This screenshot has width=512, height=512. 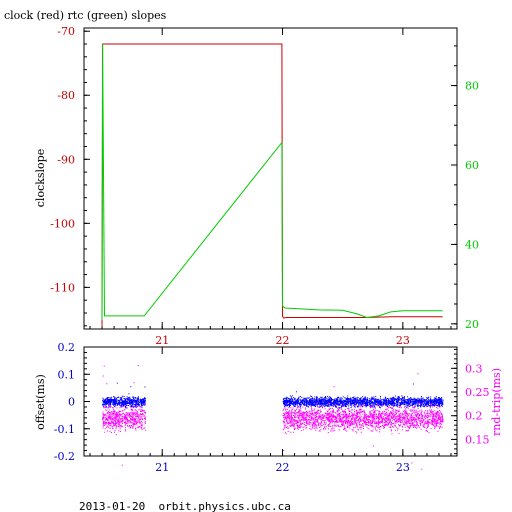 What do you see at coordinates (185, 506) in the screenshot?
I see `footer-text: 2013-01-20 orbit.physics.ubc.ca` at bounding box center [185, 506].